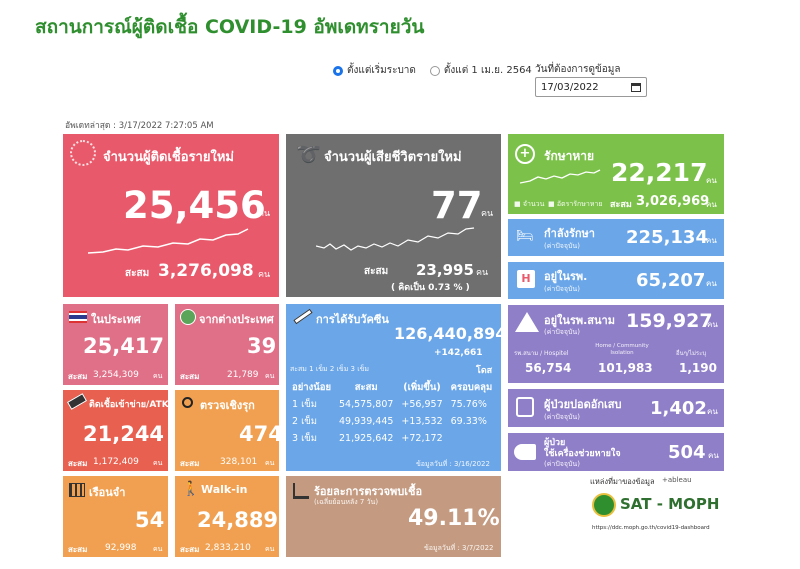  What do you see at coordinates (487, 214) in the screenshot?
I see `new-deaths-unit: คน` at bounding box center [487, 214].